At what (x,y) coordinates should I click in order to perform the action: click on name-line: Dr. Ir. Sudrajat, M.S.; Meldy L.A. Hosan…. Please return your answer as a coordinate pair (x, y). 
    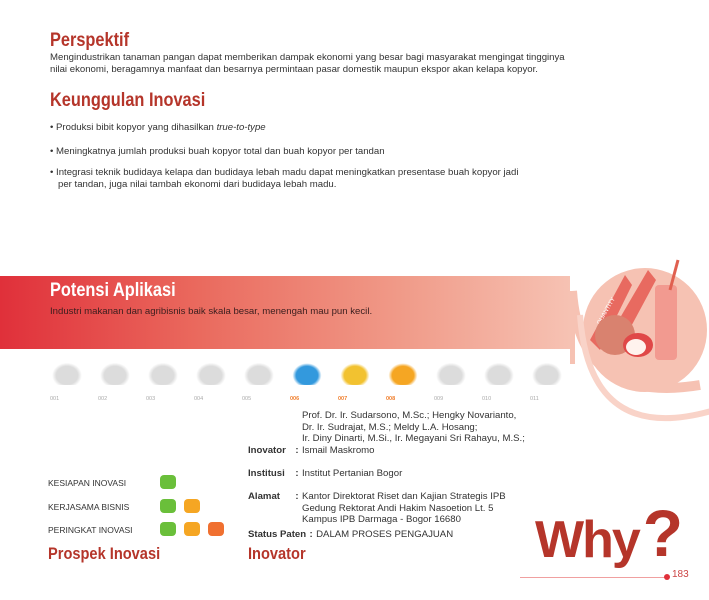
    Looking at the image, I should click on (390, 427).